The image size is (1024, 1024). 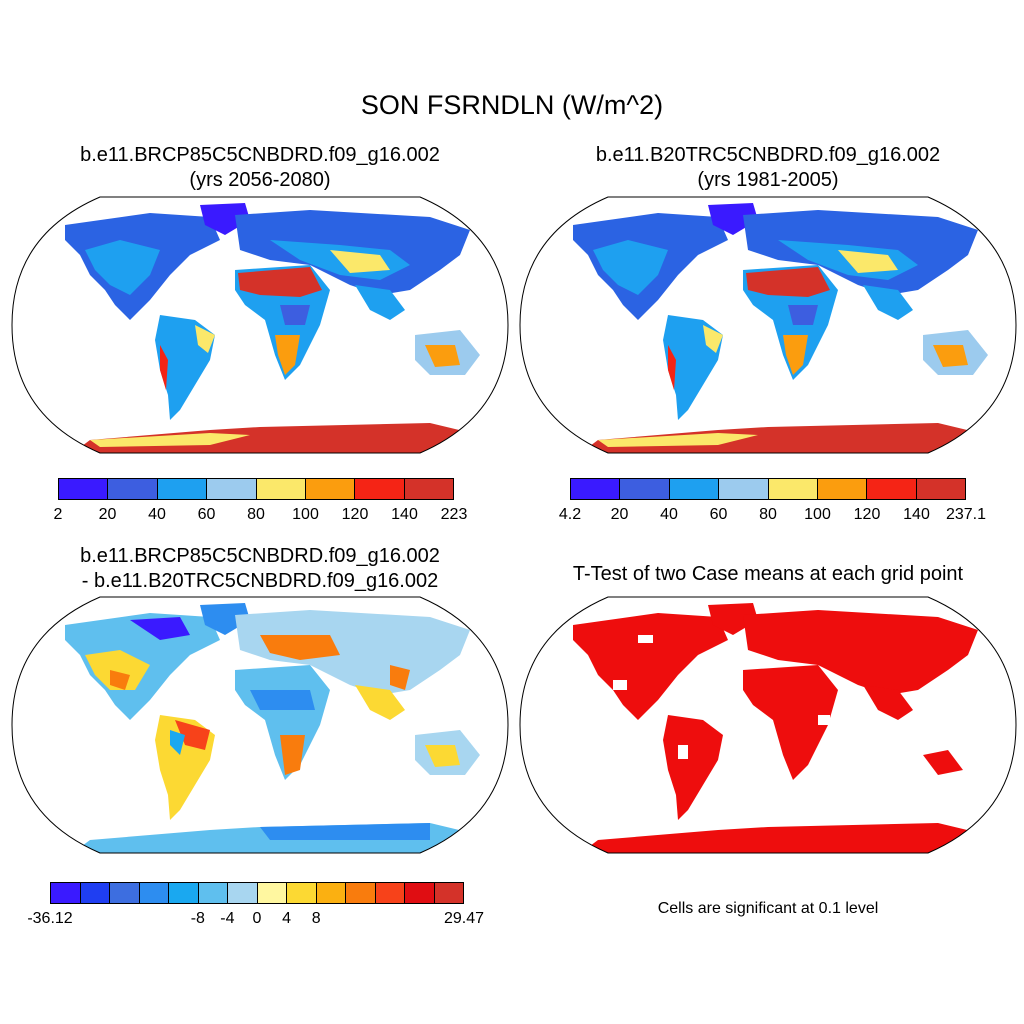 What do you see at coordinates (260, 180) in the screenshot?
I see `panel1-title-line2: (yrs 2056-2080)` at bounding box center [260, 180].